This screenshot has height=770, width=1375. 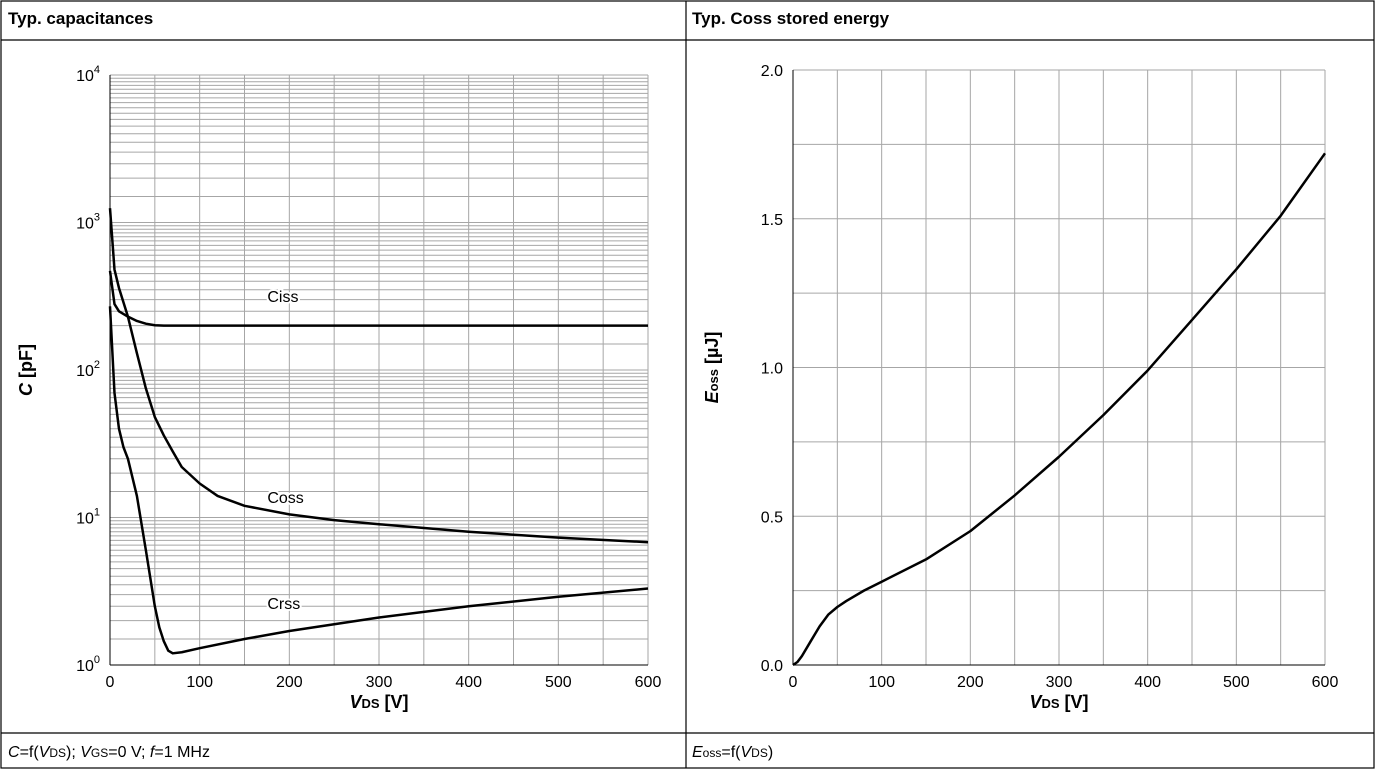 What do you see at coordinates (378, 298) in the screenshot?
I see `series-ciss-line` at bounding box center [378, 298].